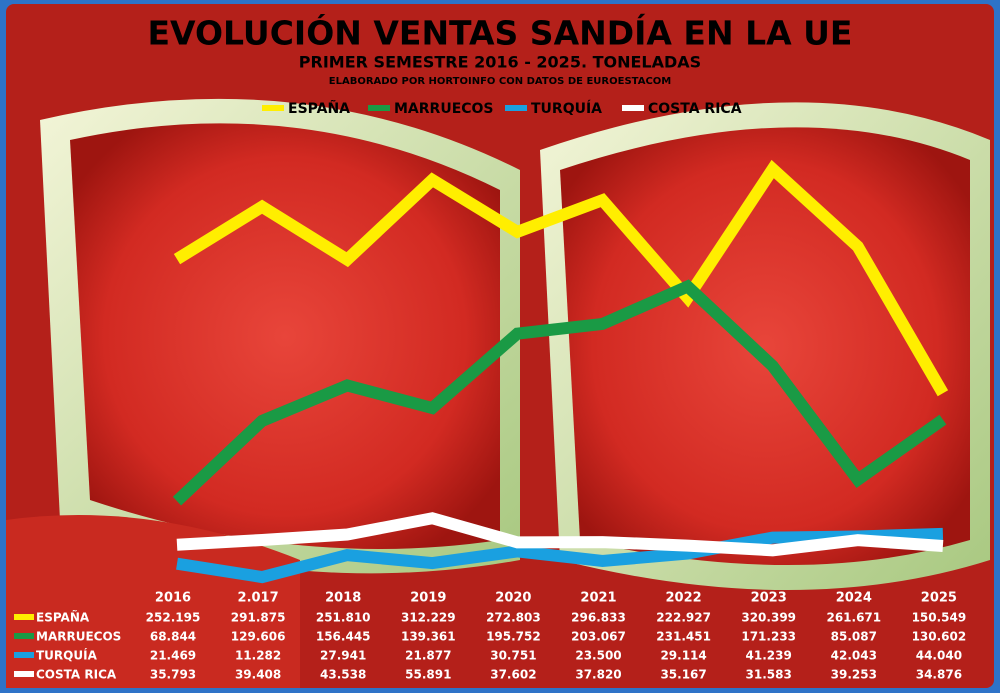 The width and height of the screenshot is (1000, 697). Describe the element at coordinates (343, 675) in the screenshot. I see `table-value: 43.538` at that location.